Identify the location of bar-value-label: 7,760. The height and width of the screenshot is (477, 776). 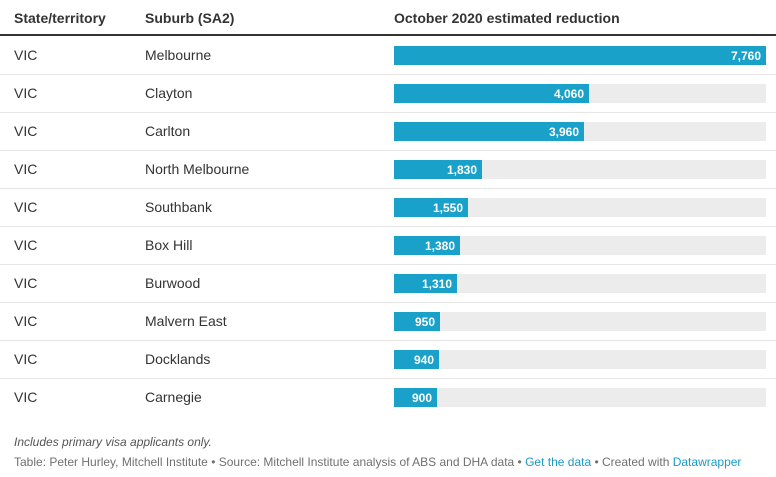
(746, 56).